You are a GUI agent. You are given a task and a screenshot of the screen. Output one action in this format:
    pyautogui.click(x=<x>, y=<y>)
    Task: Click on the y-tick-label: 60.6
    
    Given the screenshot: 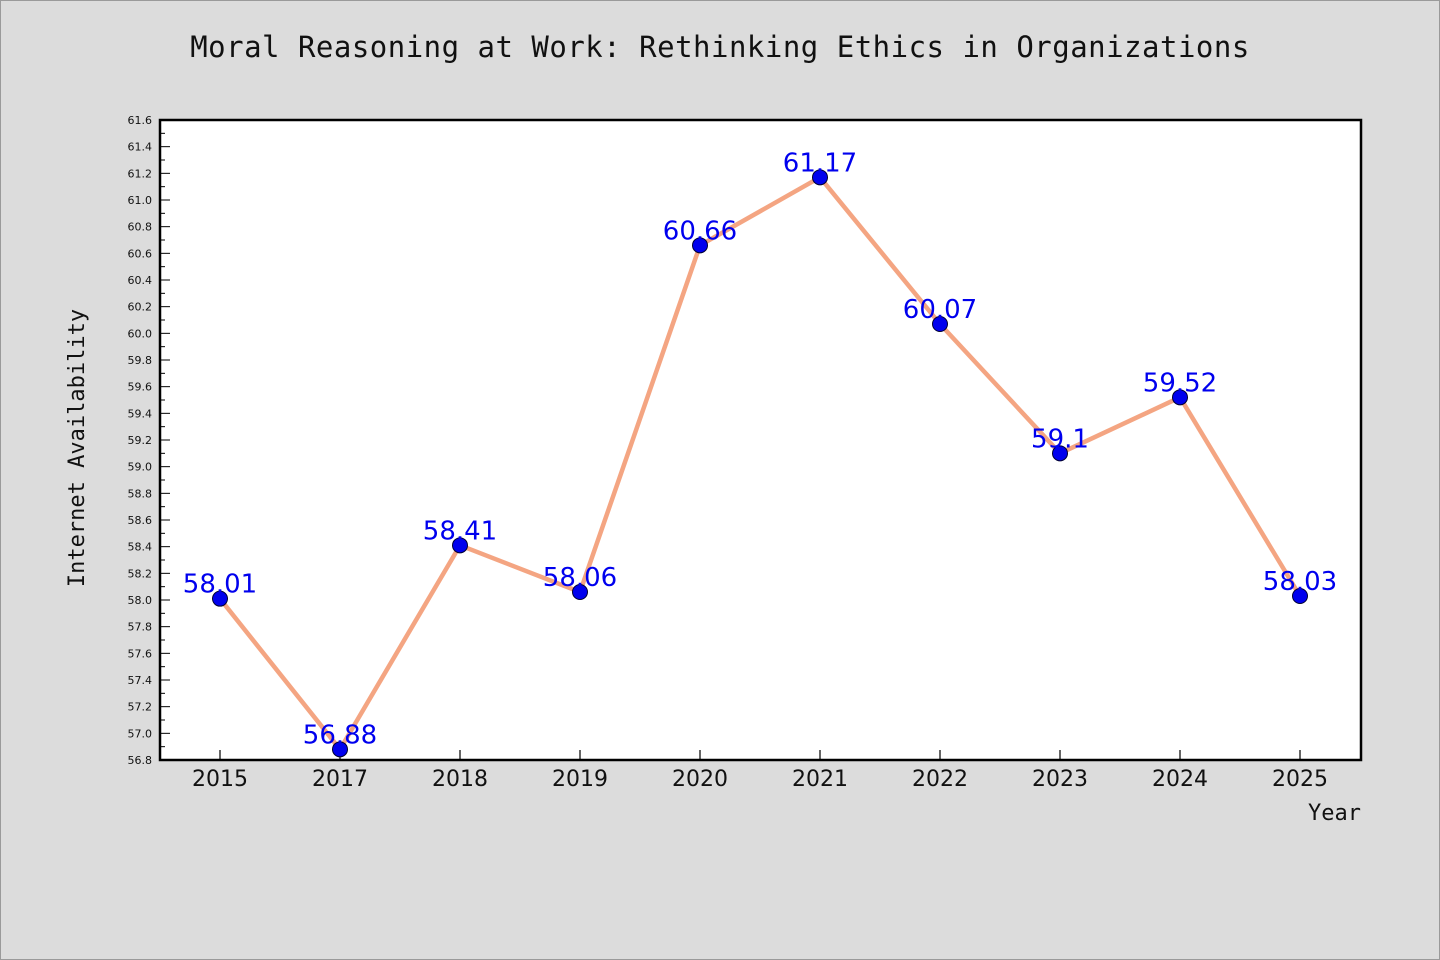 What is the action you would take?
    pyautogui.click(x=140, y=253)
    